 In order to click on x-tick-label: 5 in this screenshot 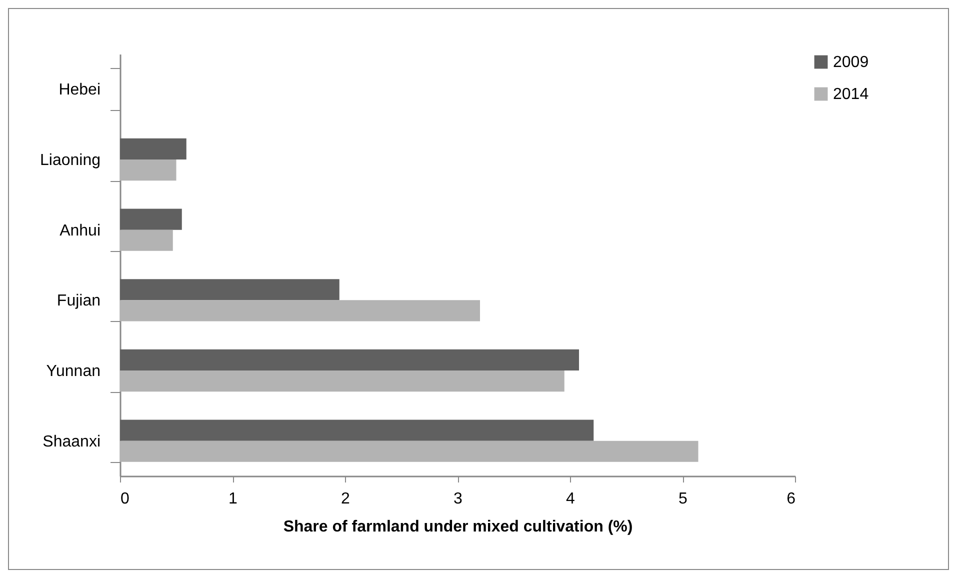, I will do `click(683, 499)`.